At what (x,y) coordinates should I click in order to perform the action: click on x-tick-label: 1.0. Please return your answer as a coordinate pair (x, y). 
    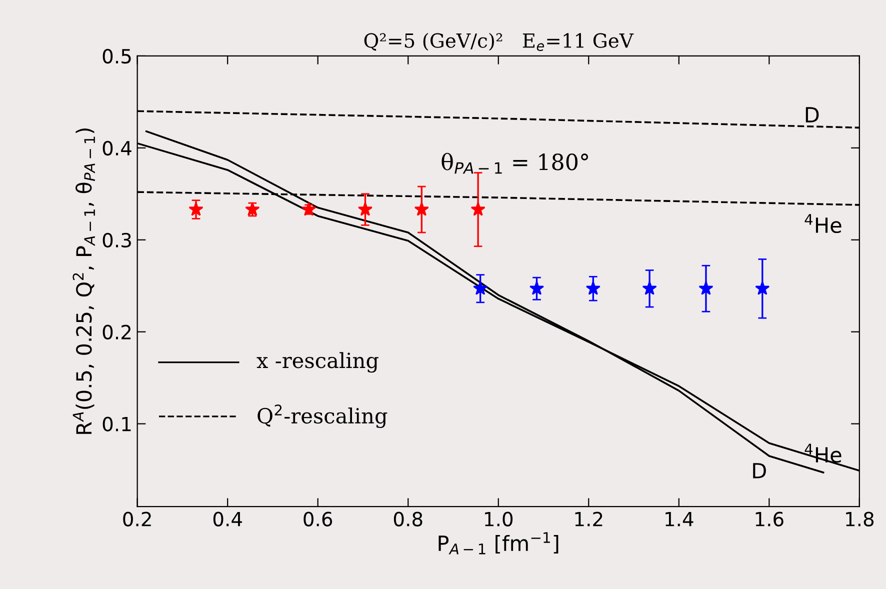
    Looking at the image, I should click on (499, 519).